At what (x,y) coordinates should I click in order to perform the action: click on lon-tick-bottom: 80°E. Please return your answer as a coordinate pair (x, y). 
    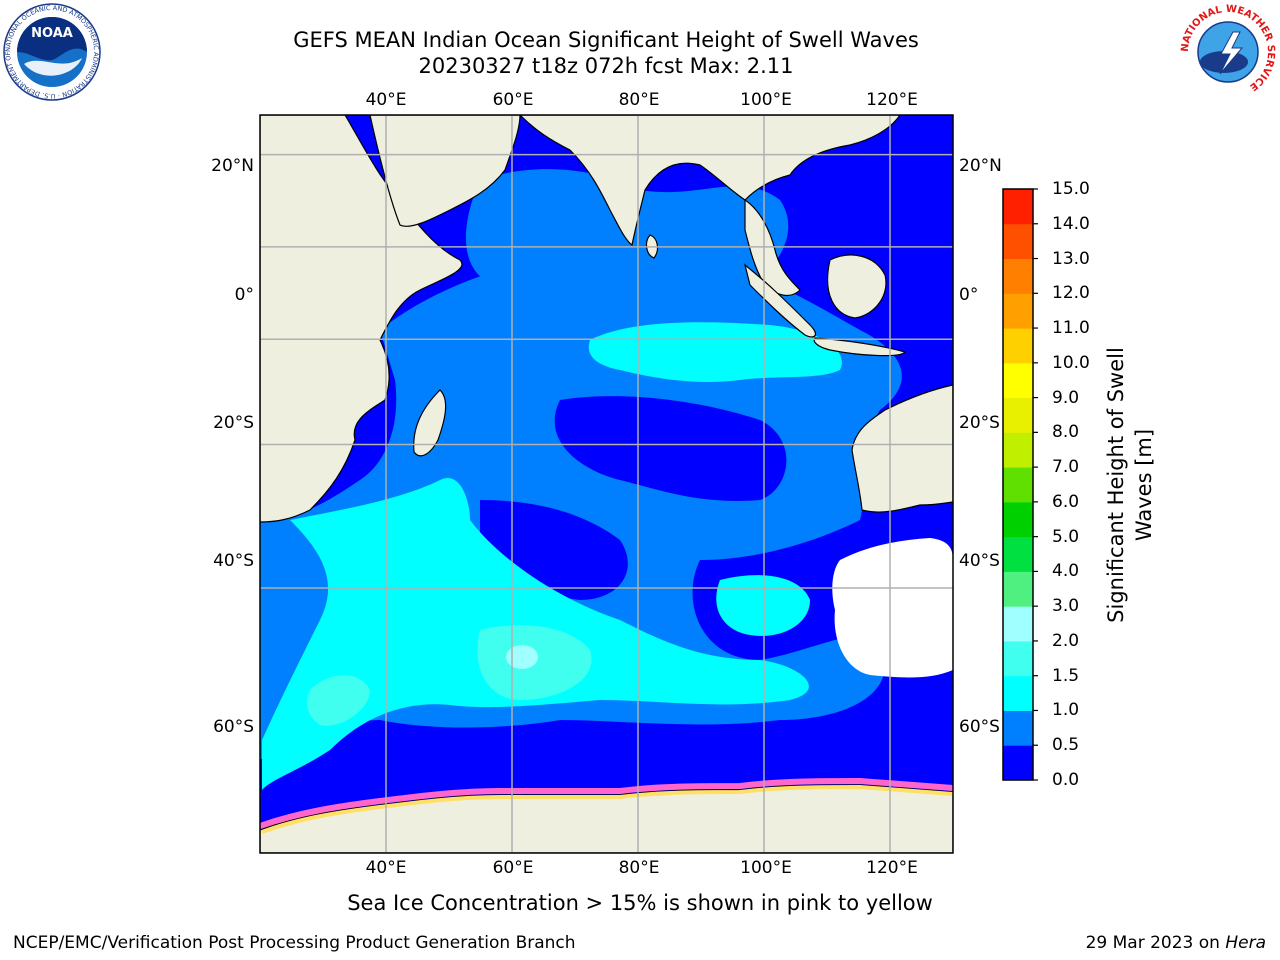
    Looking at the image, I should click on (639, 868).